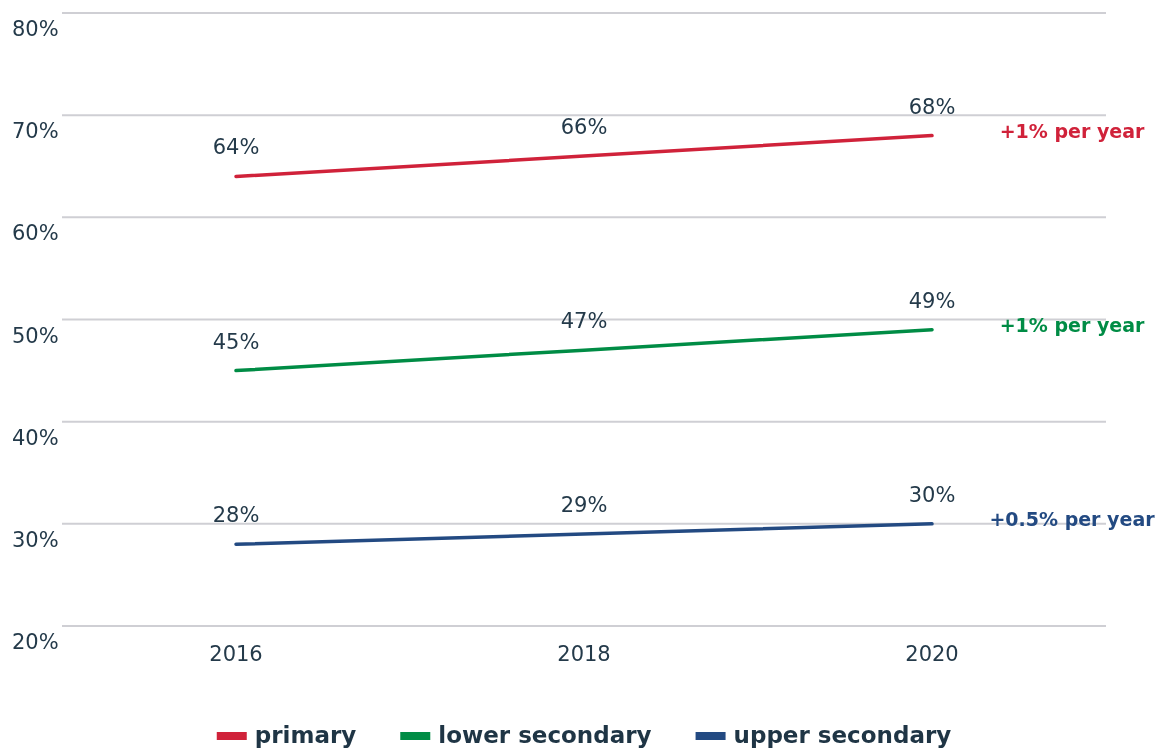  Describe the element at coordinates (35, 131) in the screenshot. I see `y-tick-label: 70%` at that location.